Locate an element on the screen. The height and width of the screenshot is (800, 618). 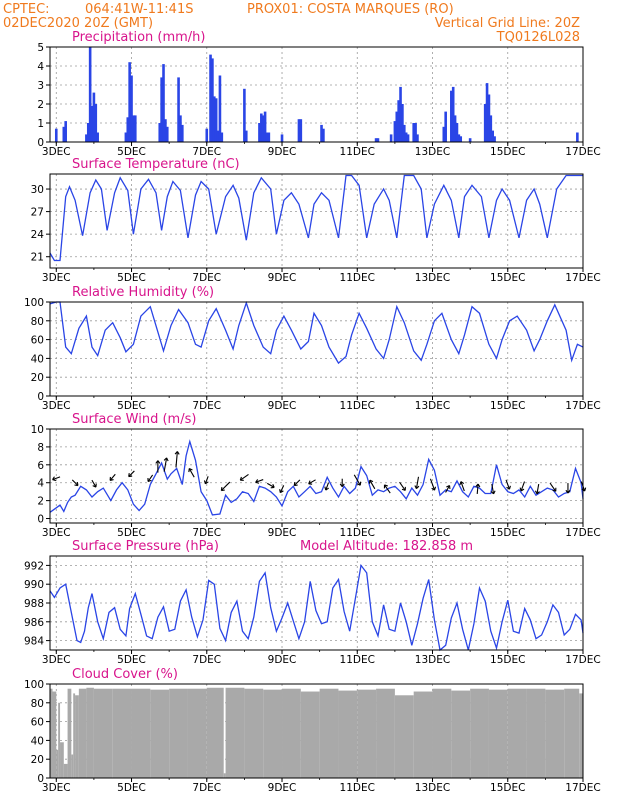
wind-title: Surface Wind (m/s) is located at coordinates (134, 419).